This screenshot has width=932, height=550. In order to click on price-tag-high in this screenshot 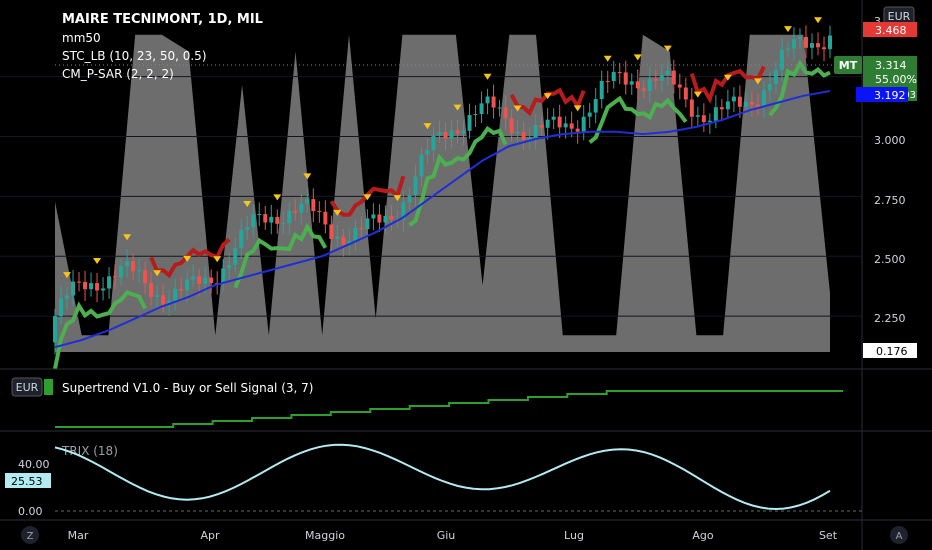, I will do `click(890, 29)`.